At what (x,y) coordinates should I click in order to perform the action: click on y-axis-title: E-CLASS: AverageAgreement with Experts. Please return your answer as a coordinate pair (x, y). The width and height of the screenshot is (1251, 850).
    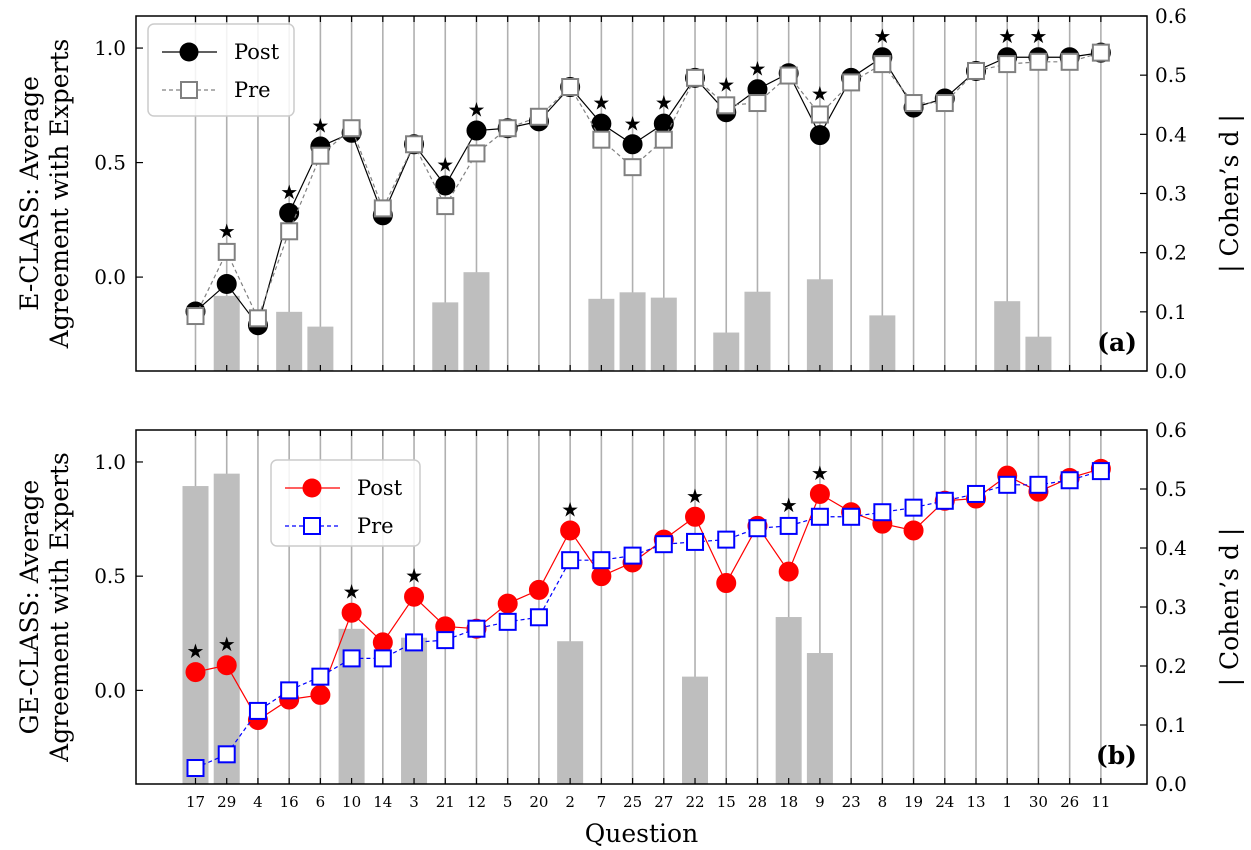
    Looking at the image, I should click on (44, 194).